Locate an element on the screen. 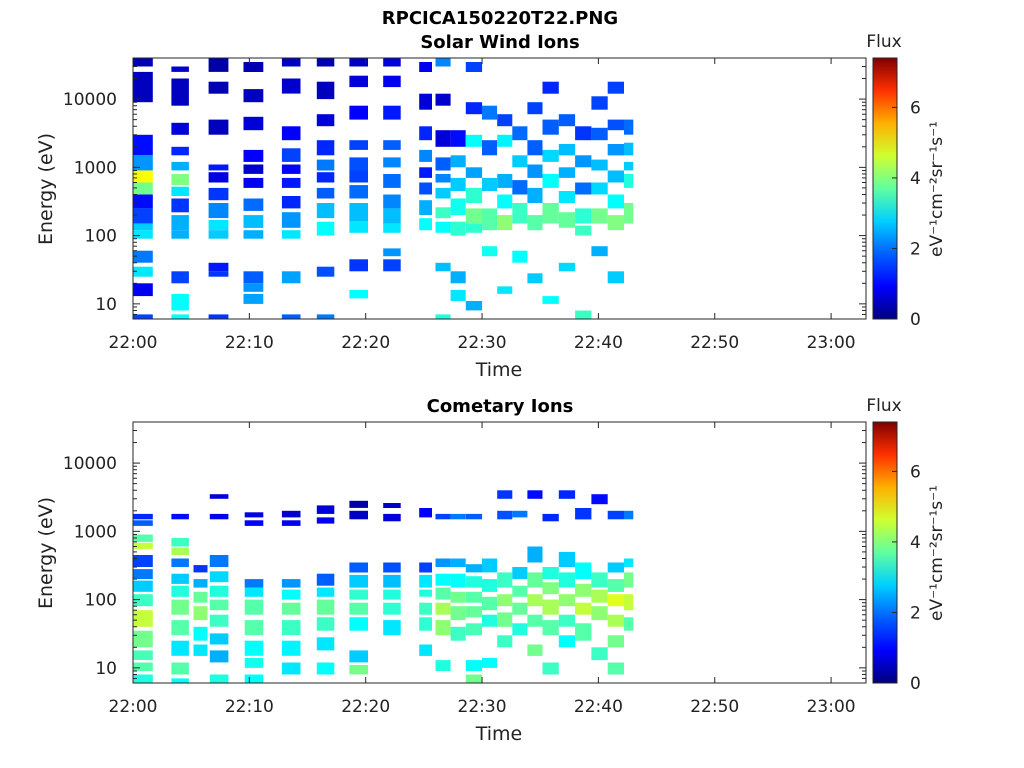 This screenshot has height=768, width=1024. y-axis-label-solar-wind: Energy (eV) is located at coordinates (46, 189).